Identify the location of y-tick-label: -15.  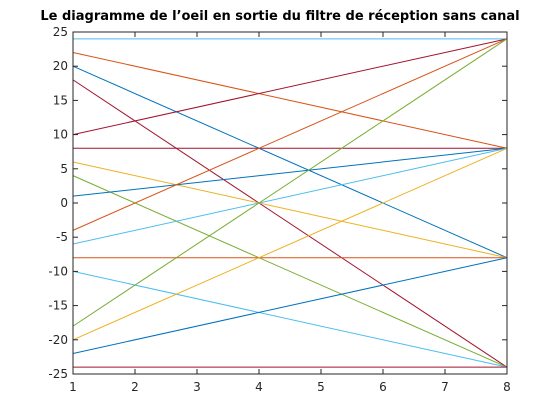
(58, 306).